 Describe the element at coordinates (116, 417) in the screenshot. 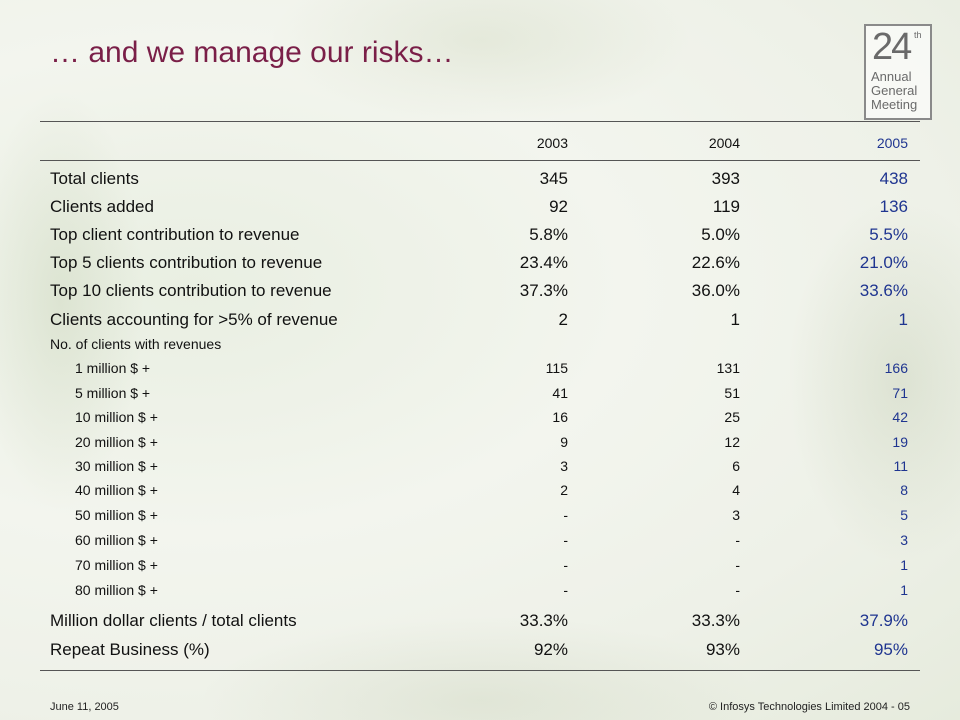

I see `row-label: 10 million $ +` at that location.